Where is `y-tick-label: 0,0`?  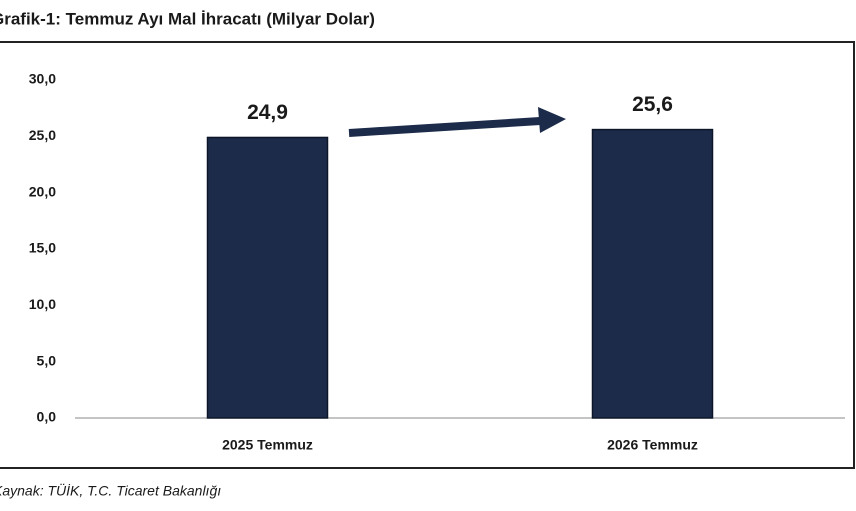 y-tick-label: 0,0 is located at coordinates (47, 417).